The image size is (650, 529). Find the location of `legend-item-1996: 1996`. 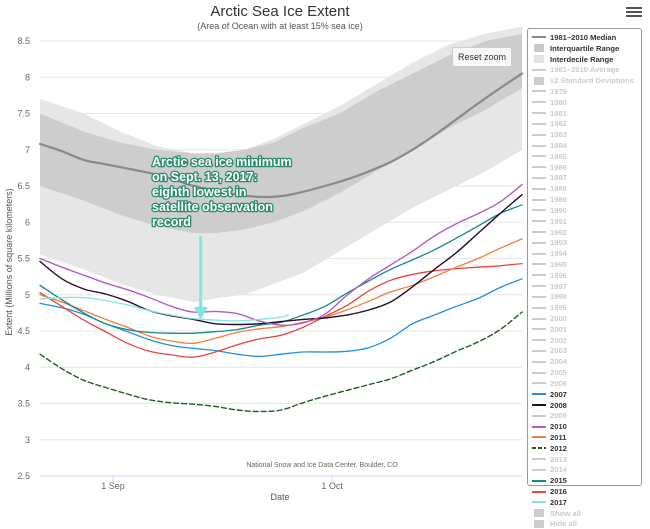

legend-item-1996: 1996 is located at coordinates (586, 275).